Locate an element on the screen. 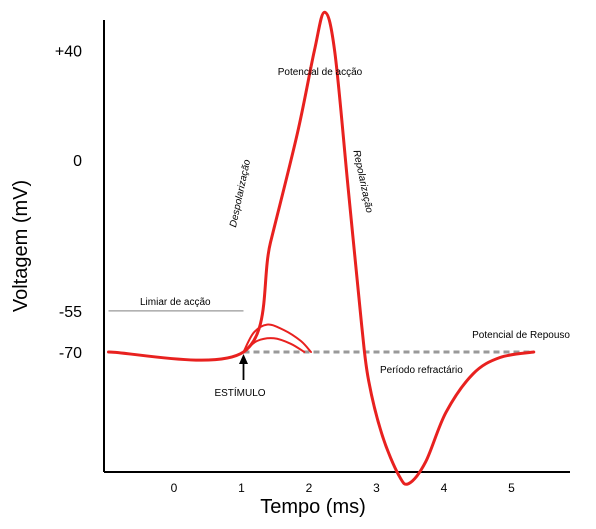 This screenshot has width=596, height=529. annotation-refractory: Período refractário is located at coordinates (421, 370).